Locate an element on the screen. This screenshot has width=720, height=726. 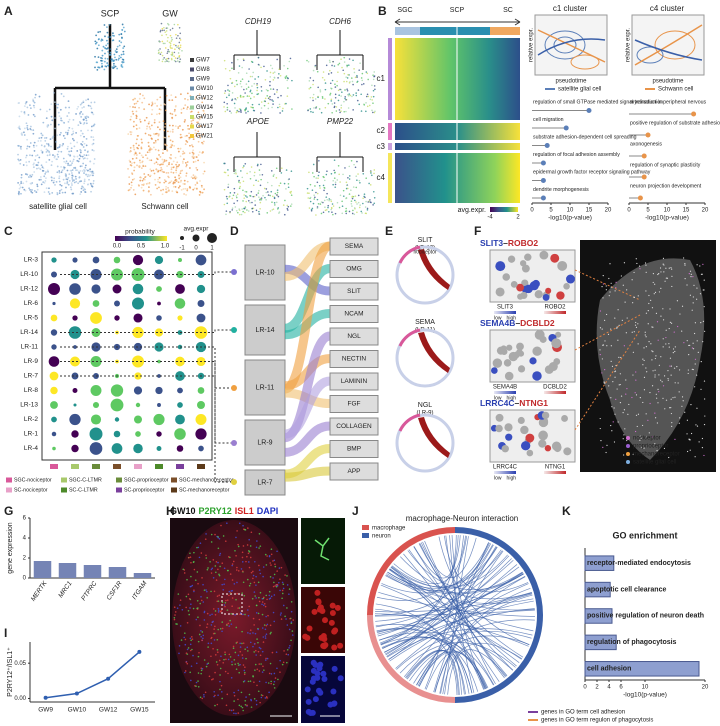
x-tick-label: MRC1 is located at coordinates (65, 589).